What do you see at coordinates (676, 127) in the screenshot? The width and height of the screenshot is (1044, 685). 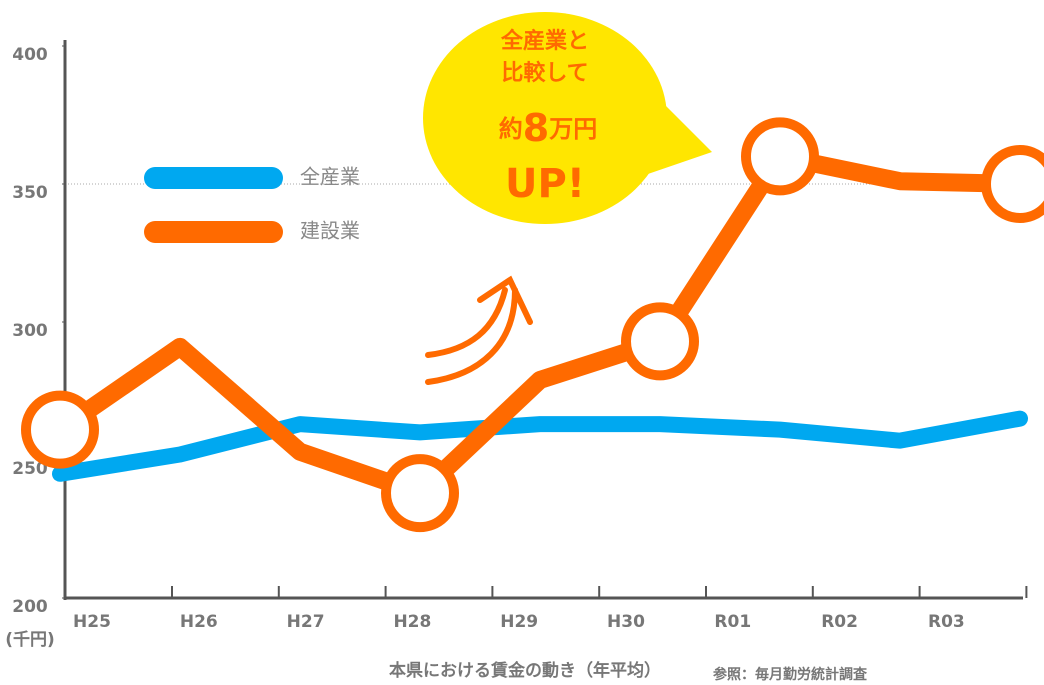 I see `callout-tail` at bounding box center [676, 127].